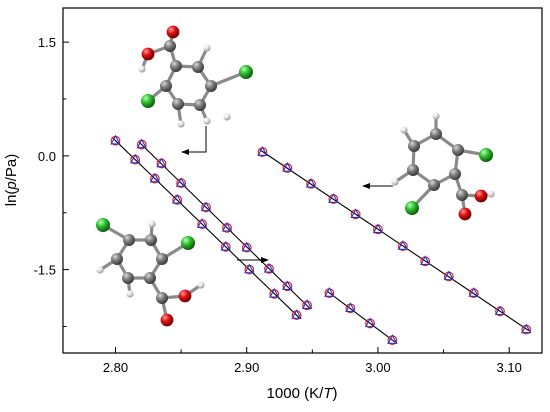  Describe the element at coordinates (115, 367) in the screenshot. I see `x-tick-label: 2.80` at that location.